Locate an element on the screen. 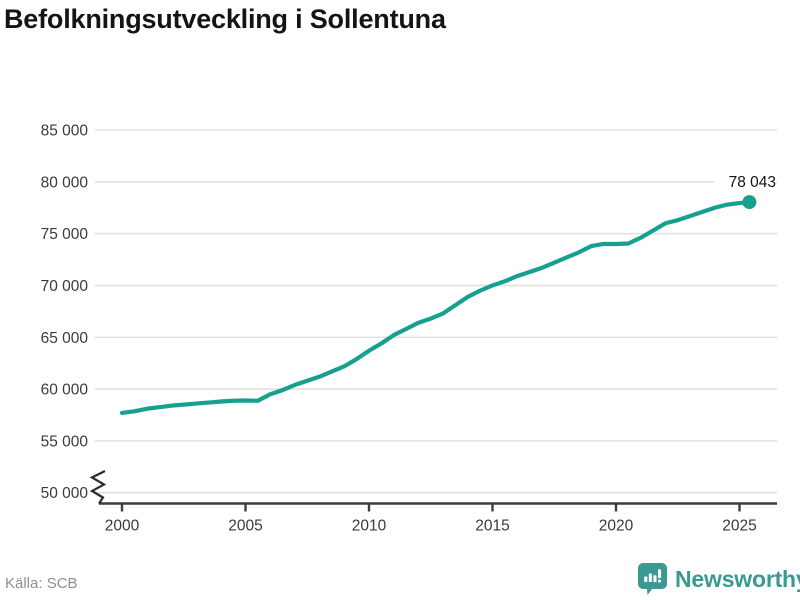 This screenshot has height=600, width=800. svg-text: 85 000 is located at coordinates (65, 131).